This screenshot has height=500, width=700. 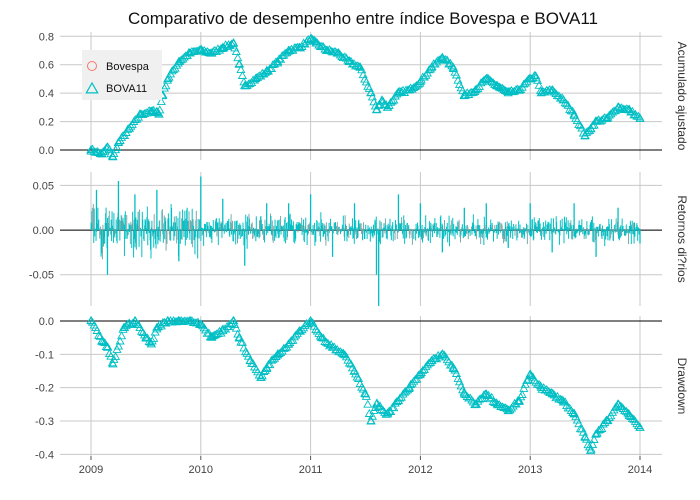 What do you see at coordinates (682, 386) in the screenshot?
I see `strip-label: Drawdown` at bounding box center [682, 386].